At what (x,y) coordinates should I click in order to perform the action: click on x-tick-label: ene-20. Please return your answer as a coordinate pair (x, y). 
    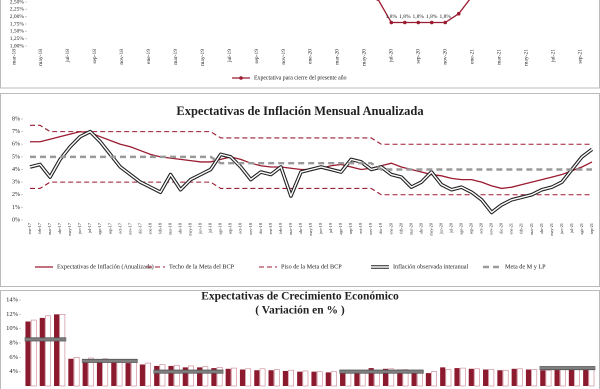
    Looking at the image, I should click on (390, 228).